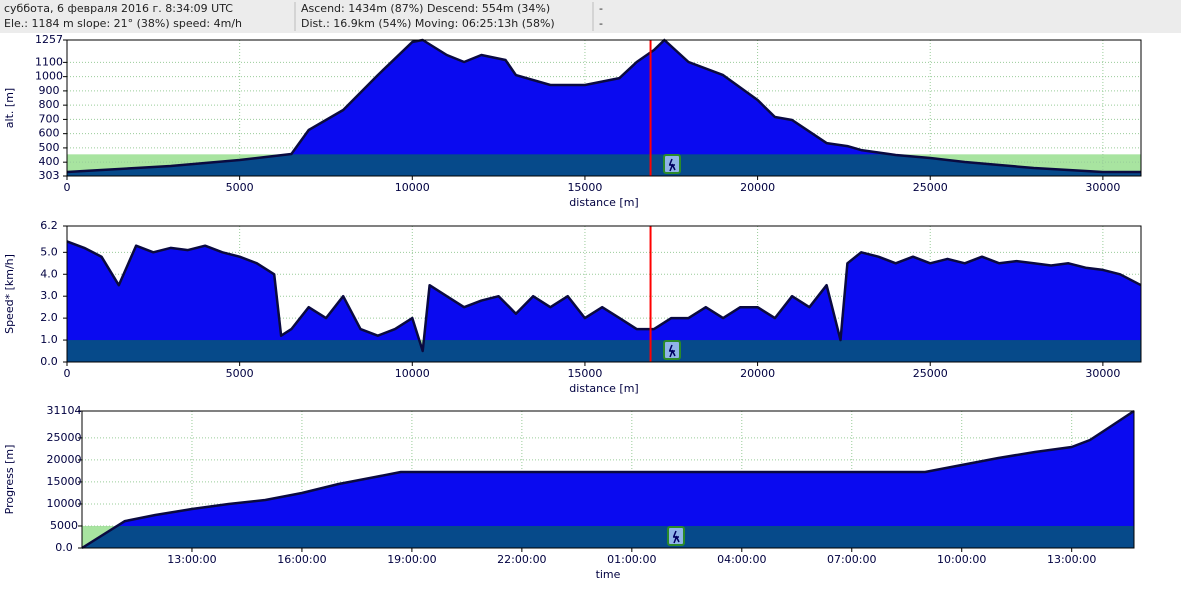 This screenshot has width=1181, height=595. I want to click on y-tick-label: 400, so click(49, 161).